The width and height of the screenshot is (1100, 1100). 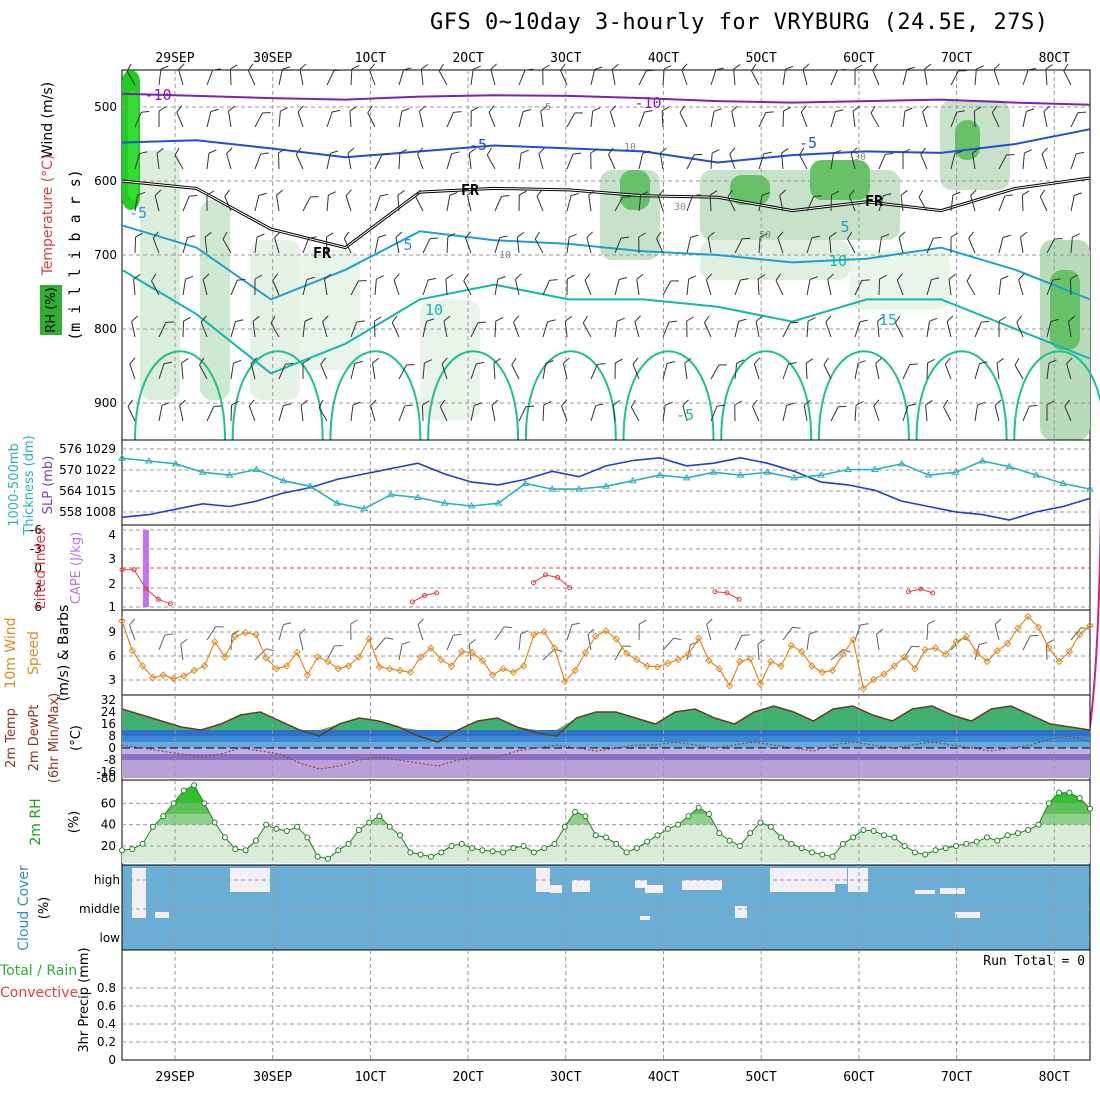 I want to click on contour-label: -10, so click(x=157, y=95).